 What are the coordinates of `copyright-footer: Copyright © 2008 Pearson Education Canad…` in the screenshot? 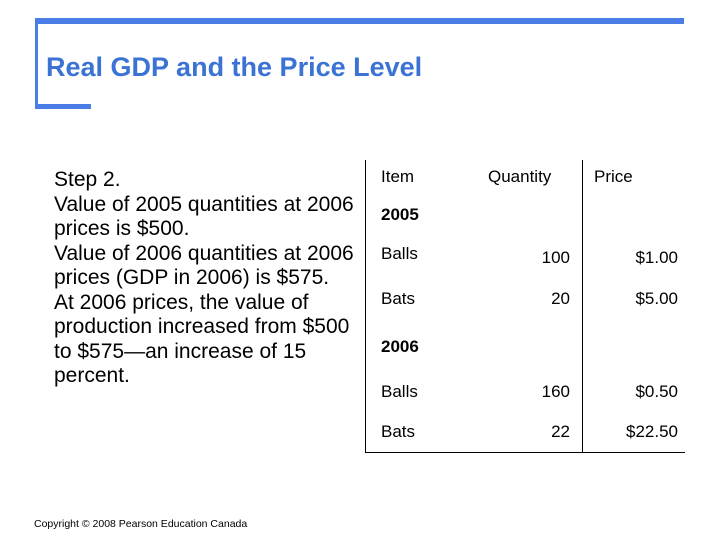 It's located at (141, 524).